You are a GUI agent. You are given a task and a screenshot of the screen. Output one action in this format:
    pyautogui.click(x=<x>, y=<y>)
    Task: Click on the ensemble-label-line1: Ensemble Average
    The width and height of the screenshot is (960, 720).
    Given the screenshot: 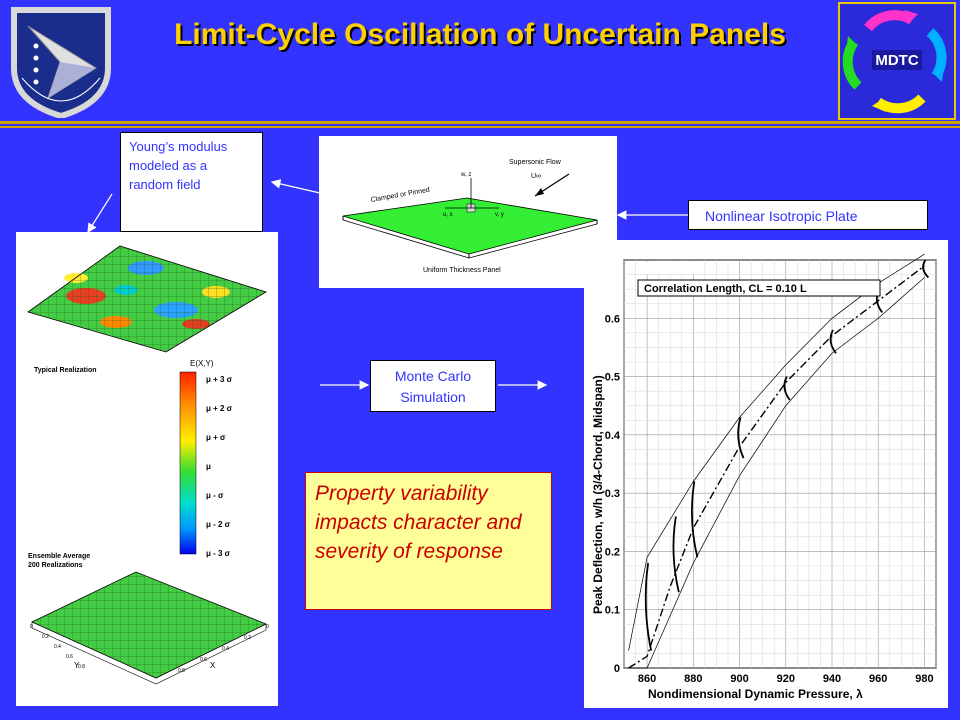 What is the action you would take?
    pyautogui.click(x=59, y=556)
    